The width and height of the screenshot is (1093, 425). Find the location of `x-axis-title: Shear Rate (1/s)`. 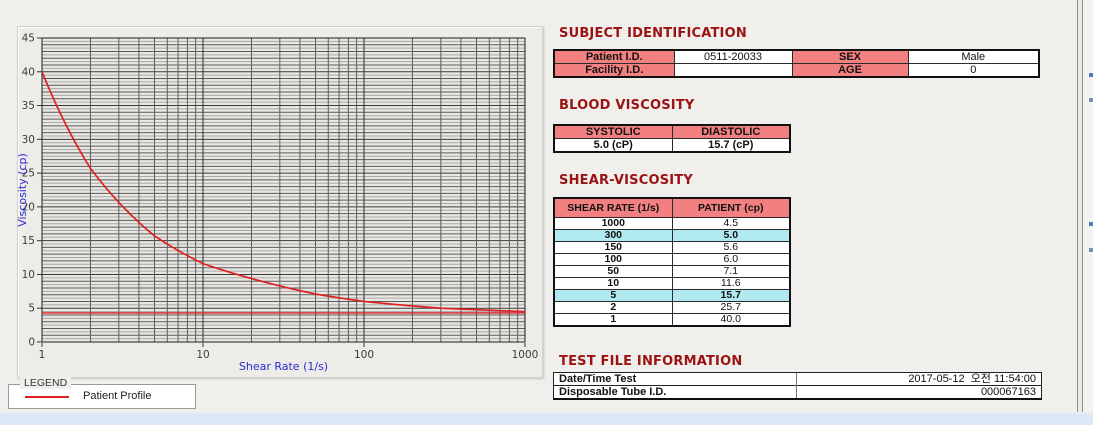

x-axis-title: Shear Rate (1/s) is located at coordinates (283, 366).